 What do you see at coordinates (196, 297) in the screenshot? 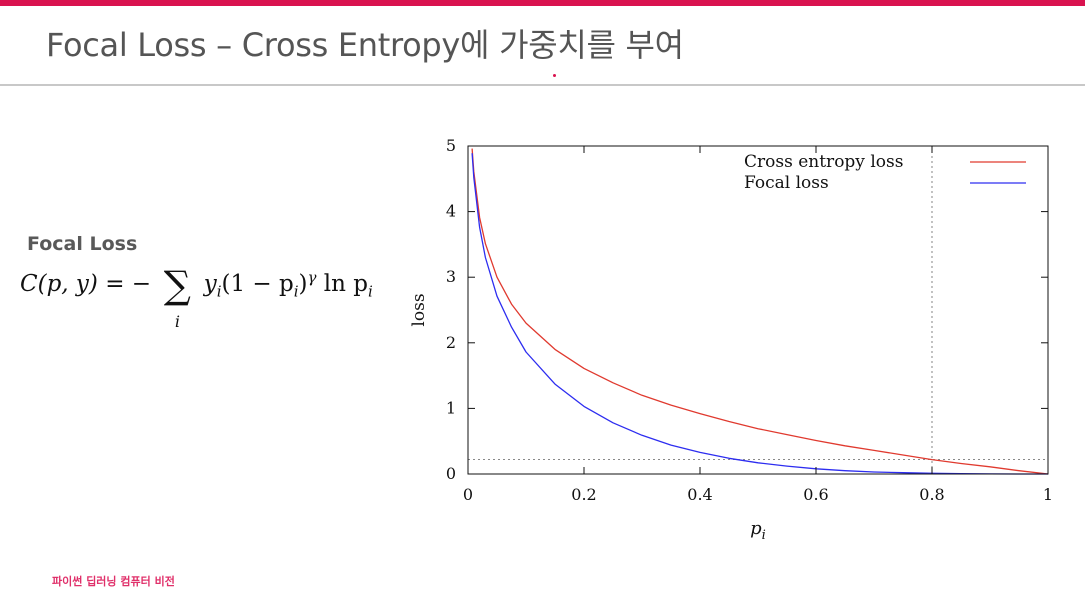
I see `focal-loss-formula: C(p, y) = − ∑ i yi(1 − pi)γ ln pi` at bounding box center [196, 297].